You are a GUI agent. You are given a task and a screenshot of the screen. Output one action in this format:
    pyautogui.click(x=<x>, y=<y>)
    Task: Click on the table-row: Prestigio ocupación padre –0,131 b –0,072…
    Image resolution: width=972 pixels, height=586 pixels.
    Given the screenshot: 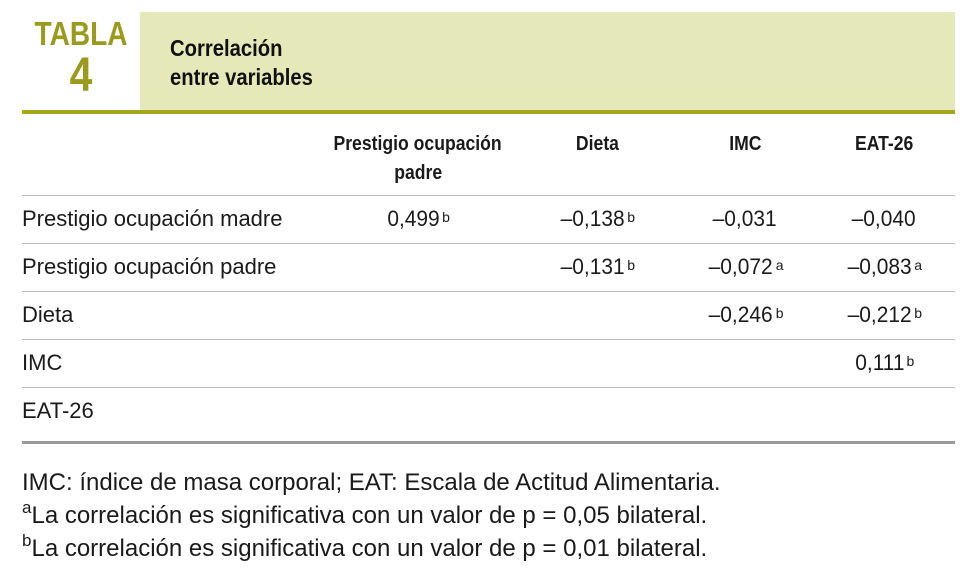 What is the action you would take?
    pyautogui.click(x=488, y=266)
    